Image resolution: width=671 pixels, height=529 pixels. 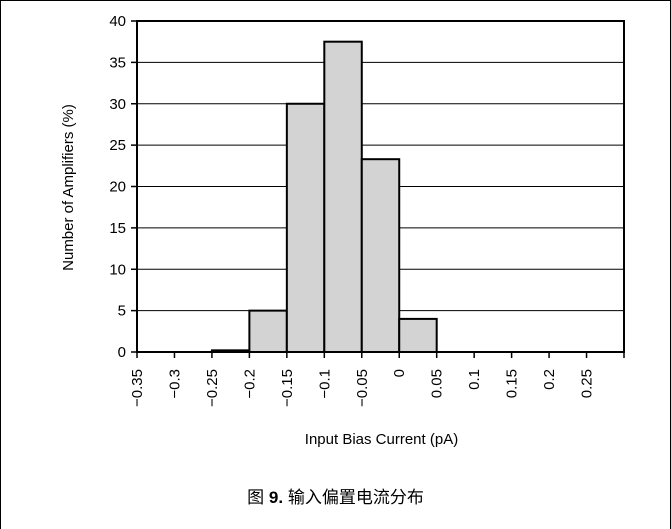 What do you see at coordinates (68, 187) in the screenshot?
I see `y-axis-title: Number of Amplifiers (%)` at bounding box center [68, 187].